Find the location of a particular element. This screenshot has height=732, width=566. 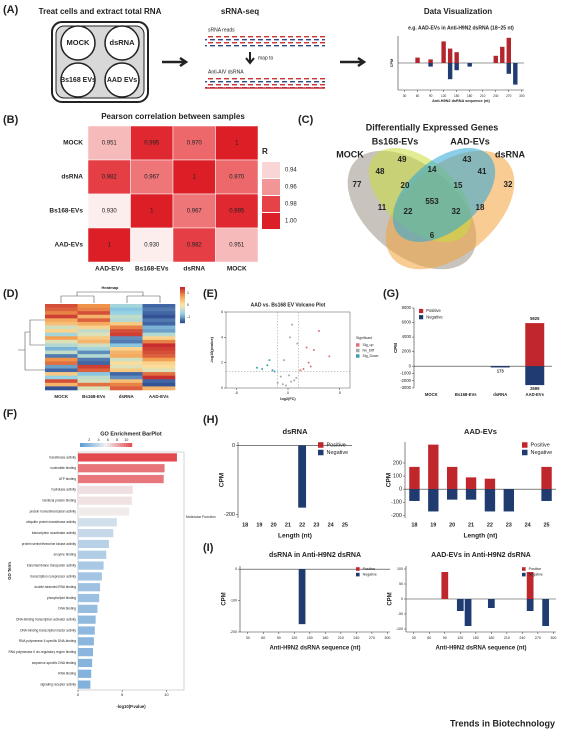

x-axis-label: log2(FC) is located at coordinates (288, 399).